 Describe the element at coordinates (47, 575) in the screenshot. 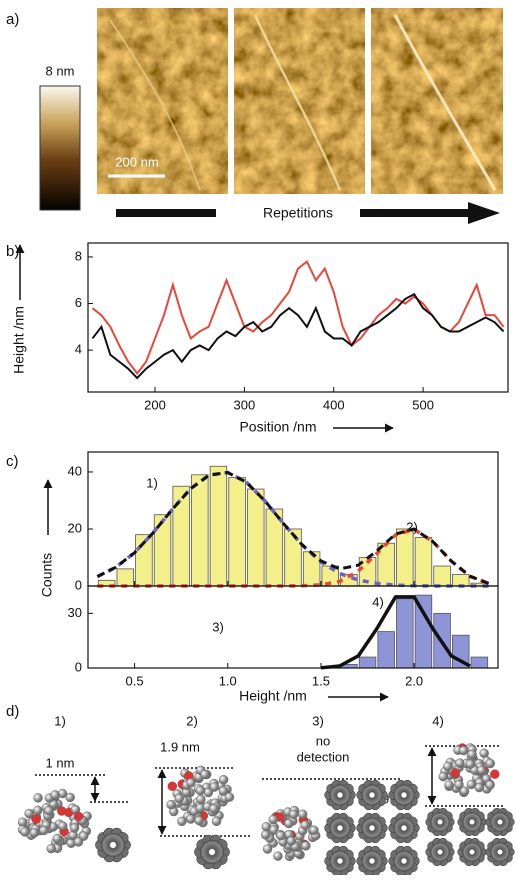

I see `y-axis-label: Counts` at that location.